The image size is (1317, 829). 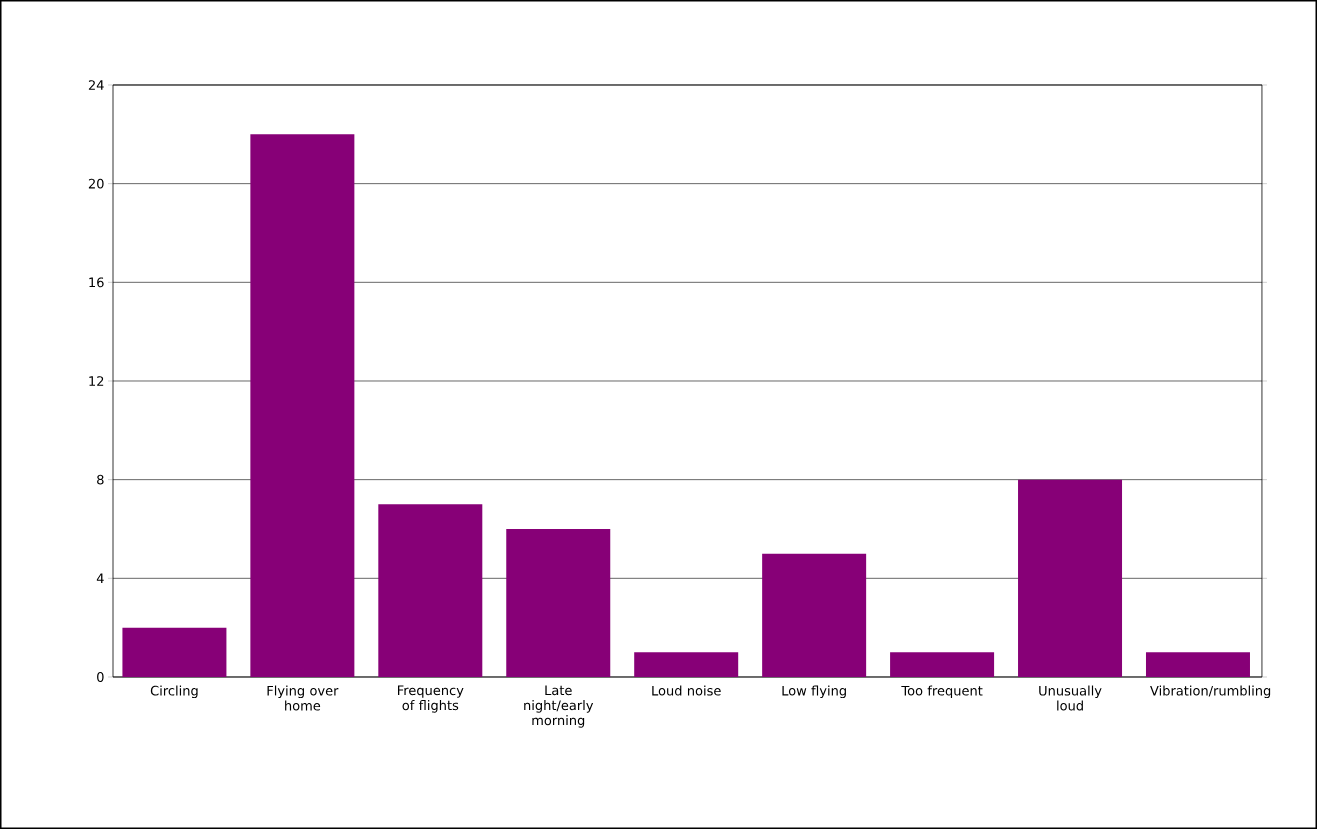 What do you see at coordinates (100, 578) in the screenshot?
I see `y-tick-label: 4` at bounding box center [100, 578].